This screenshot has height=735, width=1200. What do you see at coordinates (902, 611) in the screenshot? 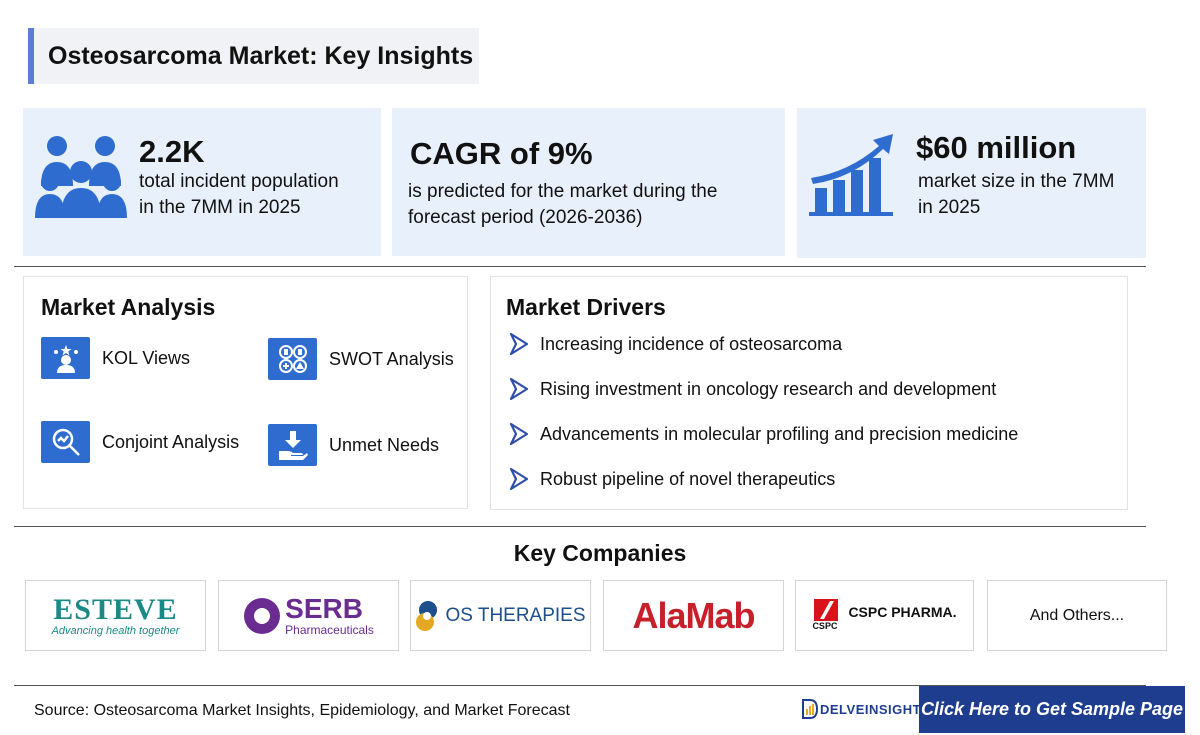
I see `cspc-wordmark: CSPC PHARMA.` at bounding box center [902, 611].